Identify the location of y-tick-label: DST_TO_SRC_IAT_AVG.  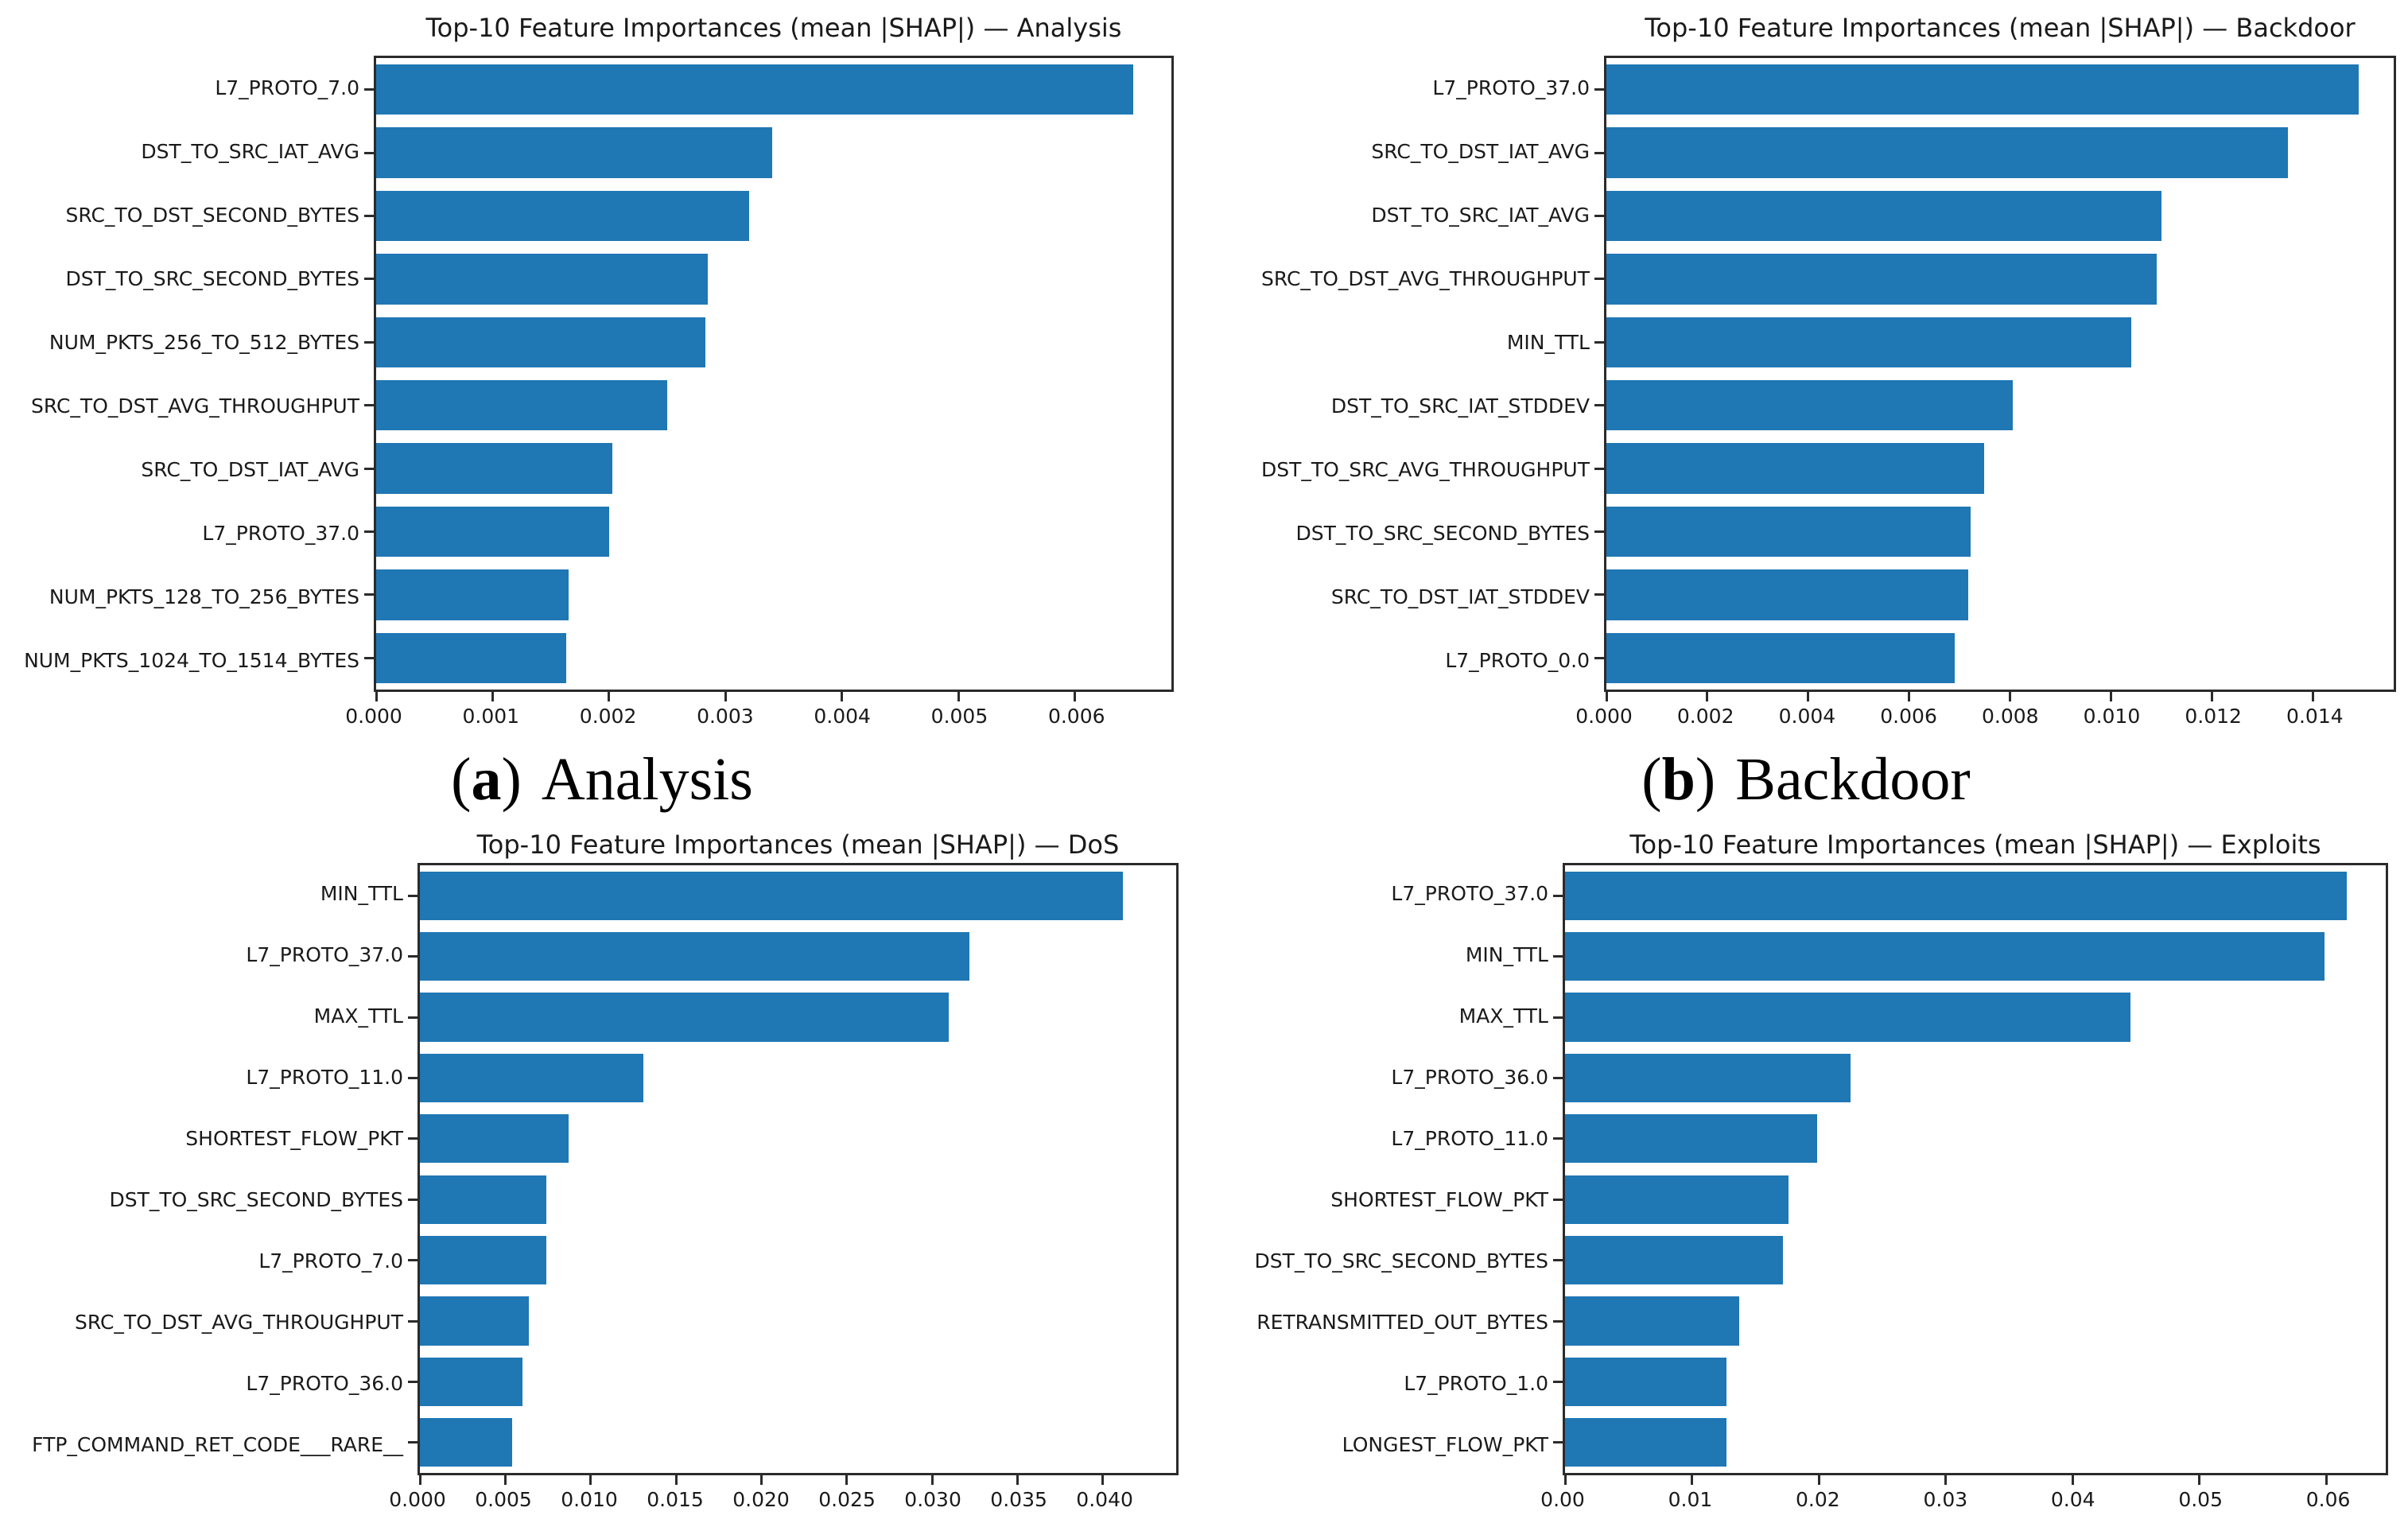
(250, 151).